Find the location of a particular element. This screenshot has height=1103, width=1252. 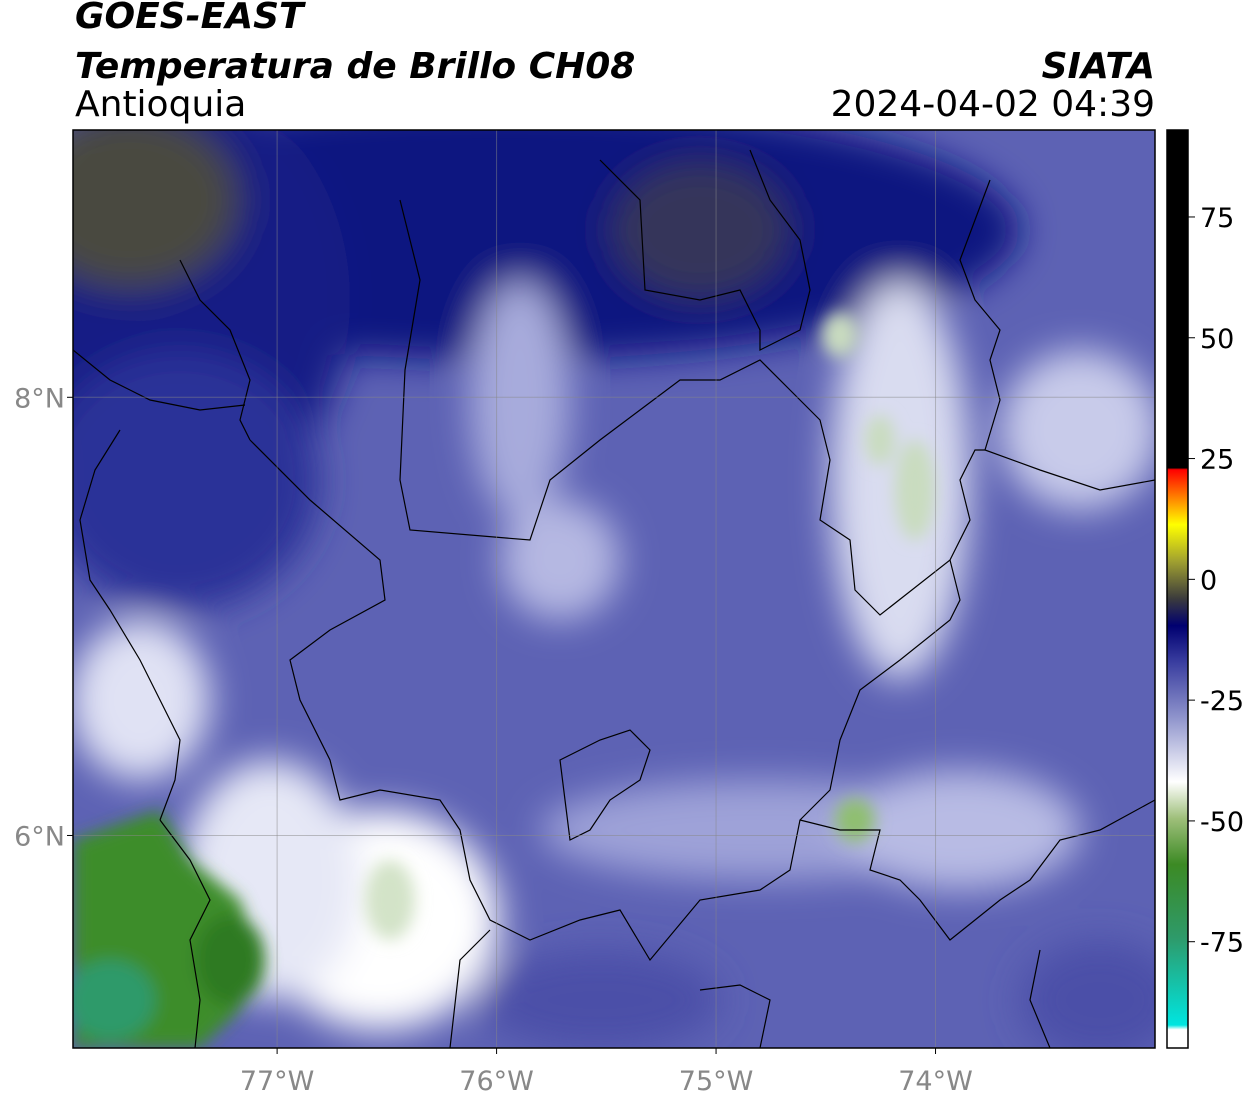

title: GOES-EAST is located at coordinates (190, 18).